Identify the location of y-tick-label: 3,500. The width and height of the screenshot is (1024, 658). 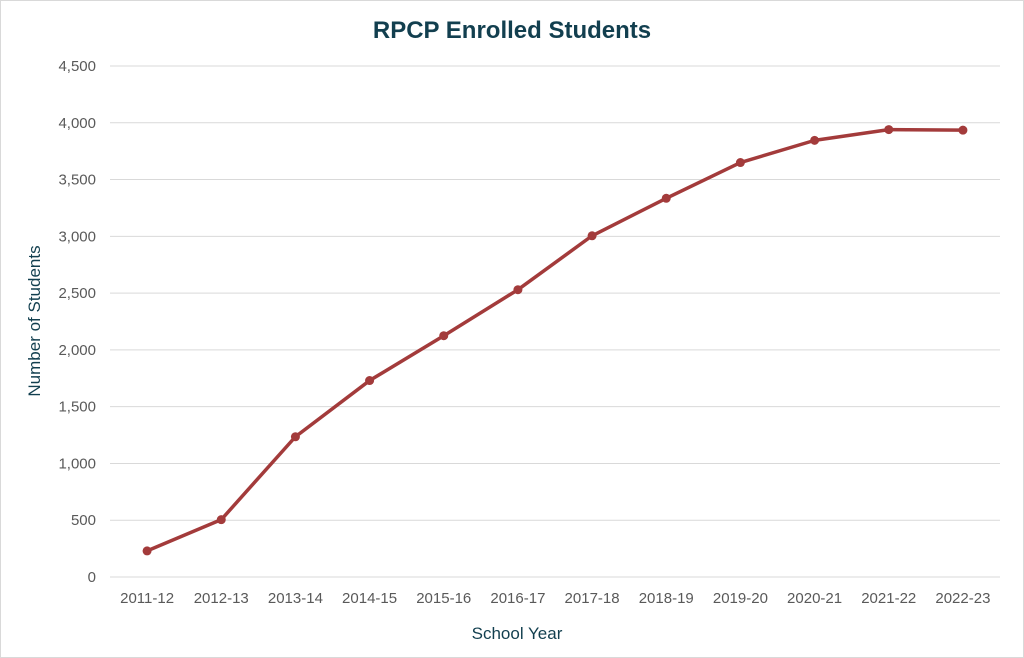
(77, 180).